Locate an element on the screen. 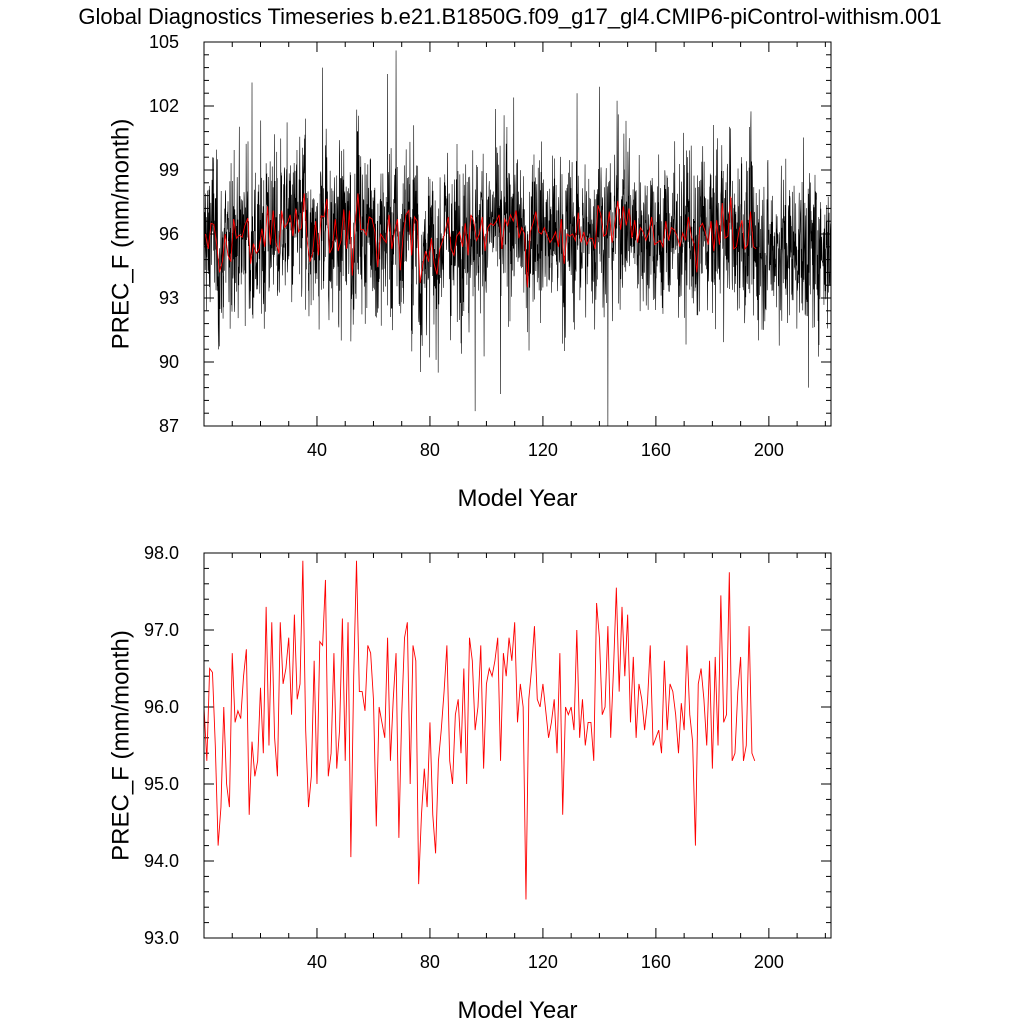  bottom-panel-y-axis-label: PREC_F (mm/month) is located at coordinates (120, 745).